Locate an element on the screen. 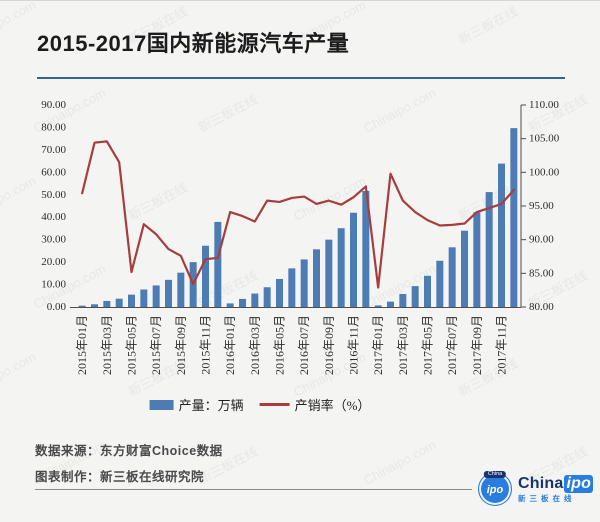 The height and width of the screenshot is (522, 600). right-axis-tick-label: 100.00 is located at coordinates (544, 172).